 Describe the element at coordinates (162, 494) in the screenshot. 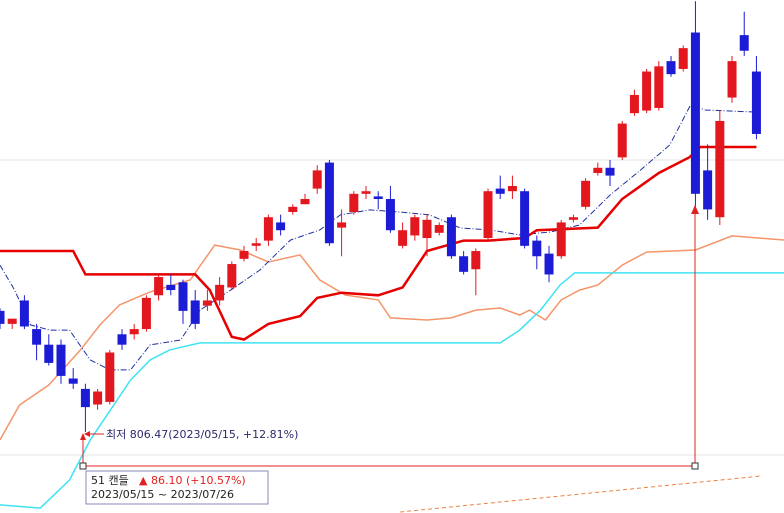

I see `range-period: 2023/05/15 ~ 2023/07/26` at that location.